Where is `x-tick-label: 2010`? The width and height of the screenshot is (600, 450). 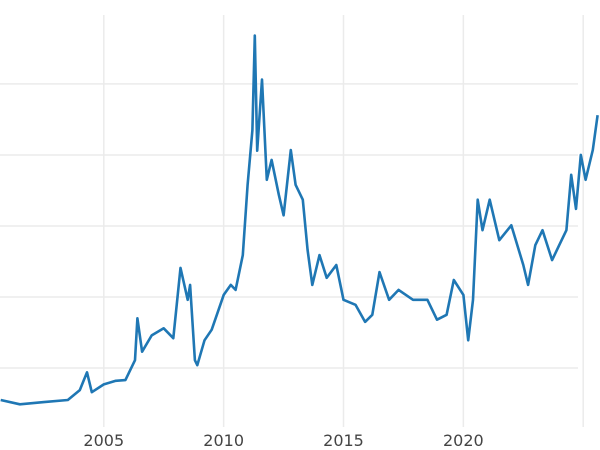
x-tick-label: 2010 is located at coordinates (223, 440).